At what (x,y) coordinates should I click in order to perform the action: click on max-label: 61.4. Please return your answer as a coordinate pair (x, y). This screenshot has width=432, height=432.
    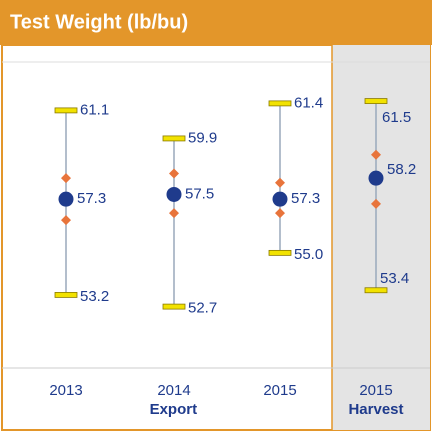
    Looking at the image, I should click on (308, 102).